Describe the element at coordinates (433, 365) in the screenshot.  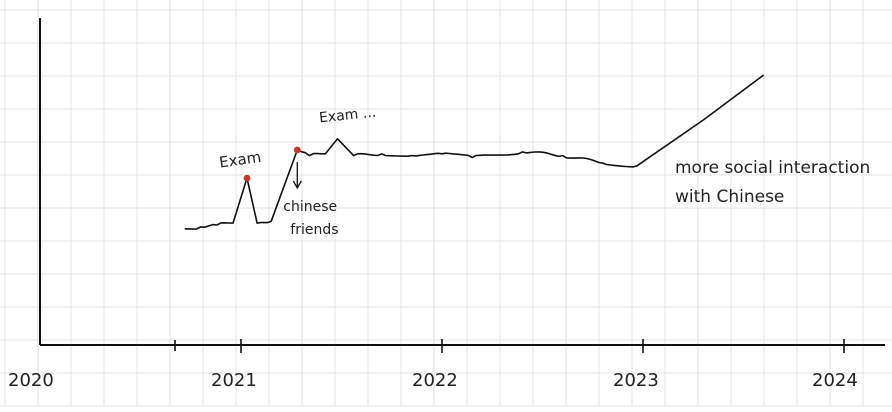
I see `x-ticks: 2020 2021 2022 2023 2024` at that location.